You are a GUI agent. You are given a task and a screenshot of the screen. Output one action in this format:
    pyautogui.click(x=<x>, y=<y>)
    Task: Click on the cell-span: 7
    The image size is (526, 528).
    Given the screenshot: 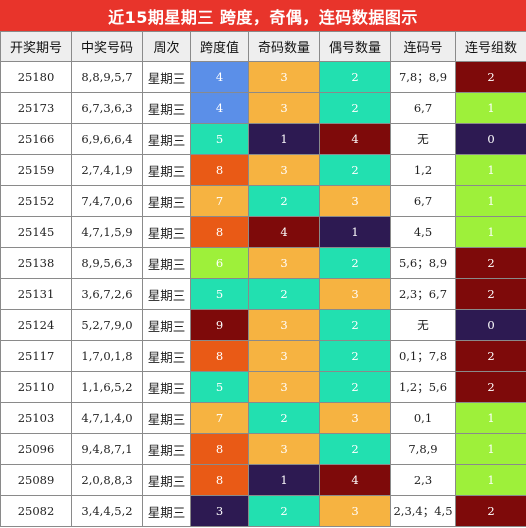 What is the action you would take?
    pyautogui.click(x=219, y=201)
    